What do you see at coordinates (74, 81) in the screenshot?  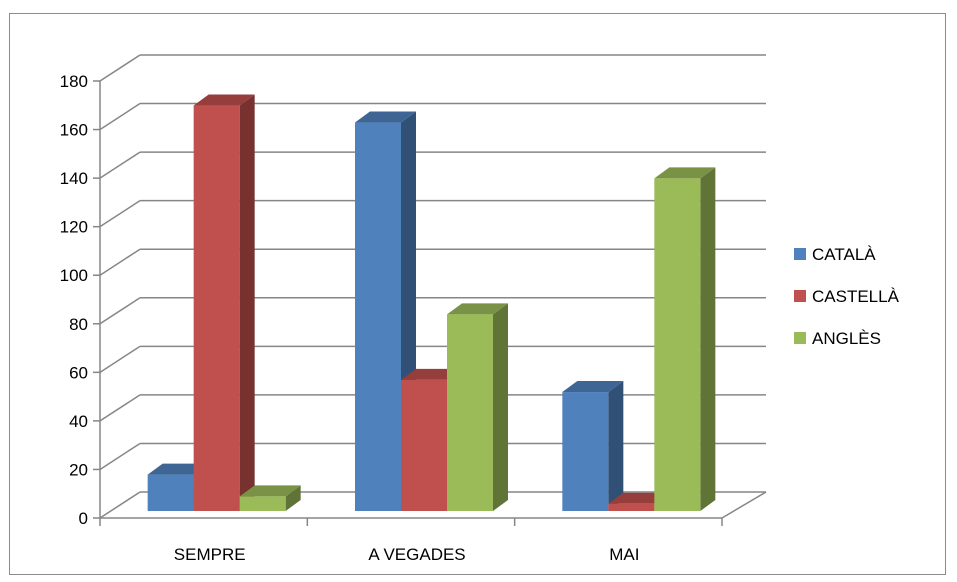 I see `y-tick-label: 180` at bounding box center [74, 81].